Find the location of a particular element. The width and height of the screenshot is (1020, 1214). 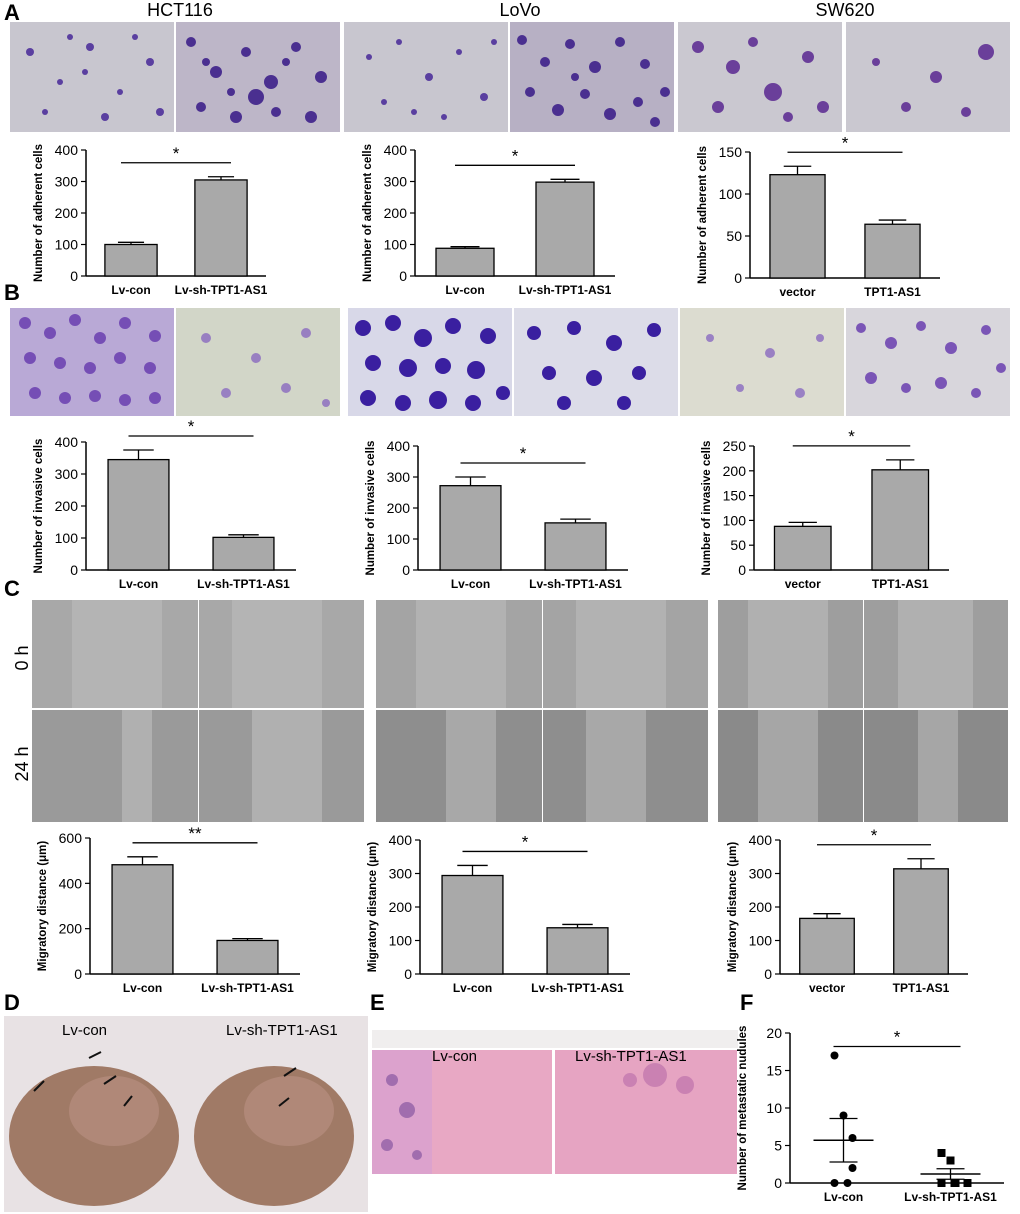

scratch-hct116-24h is located at coordinates (198, 766).